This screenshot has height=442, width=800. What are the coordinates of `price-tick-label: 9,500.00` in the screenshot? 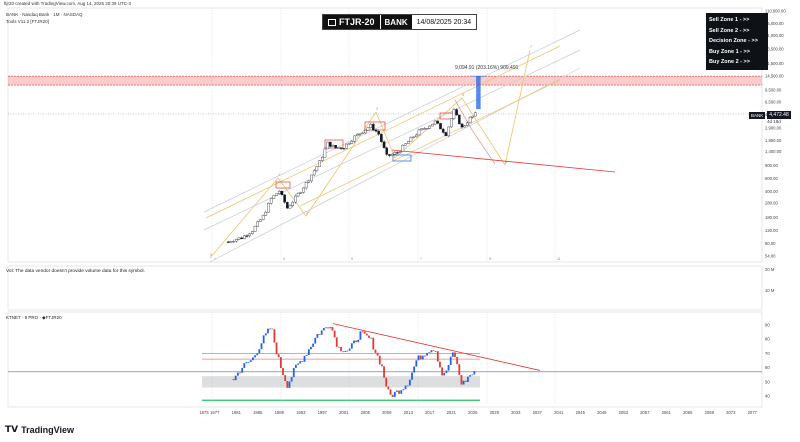 It's located at (773, 89).